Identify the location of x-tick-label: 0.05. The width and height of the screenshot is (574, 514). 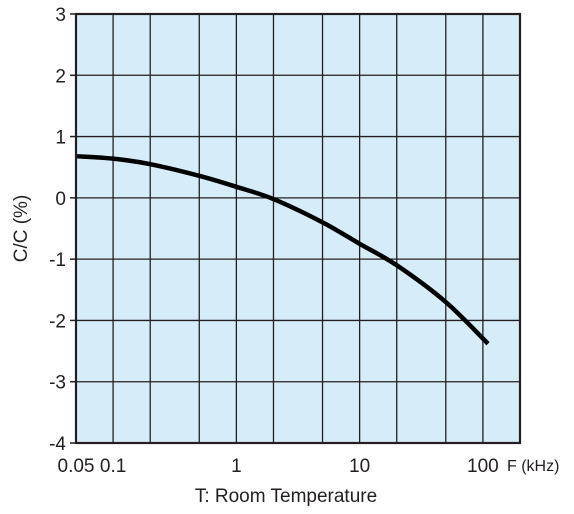
(76, 466).